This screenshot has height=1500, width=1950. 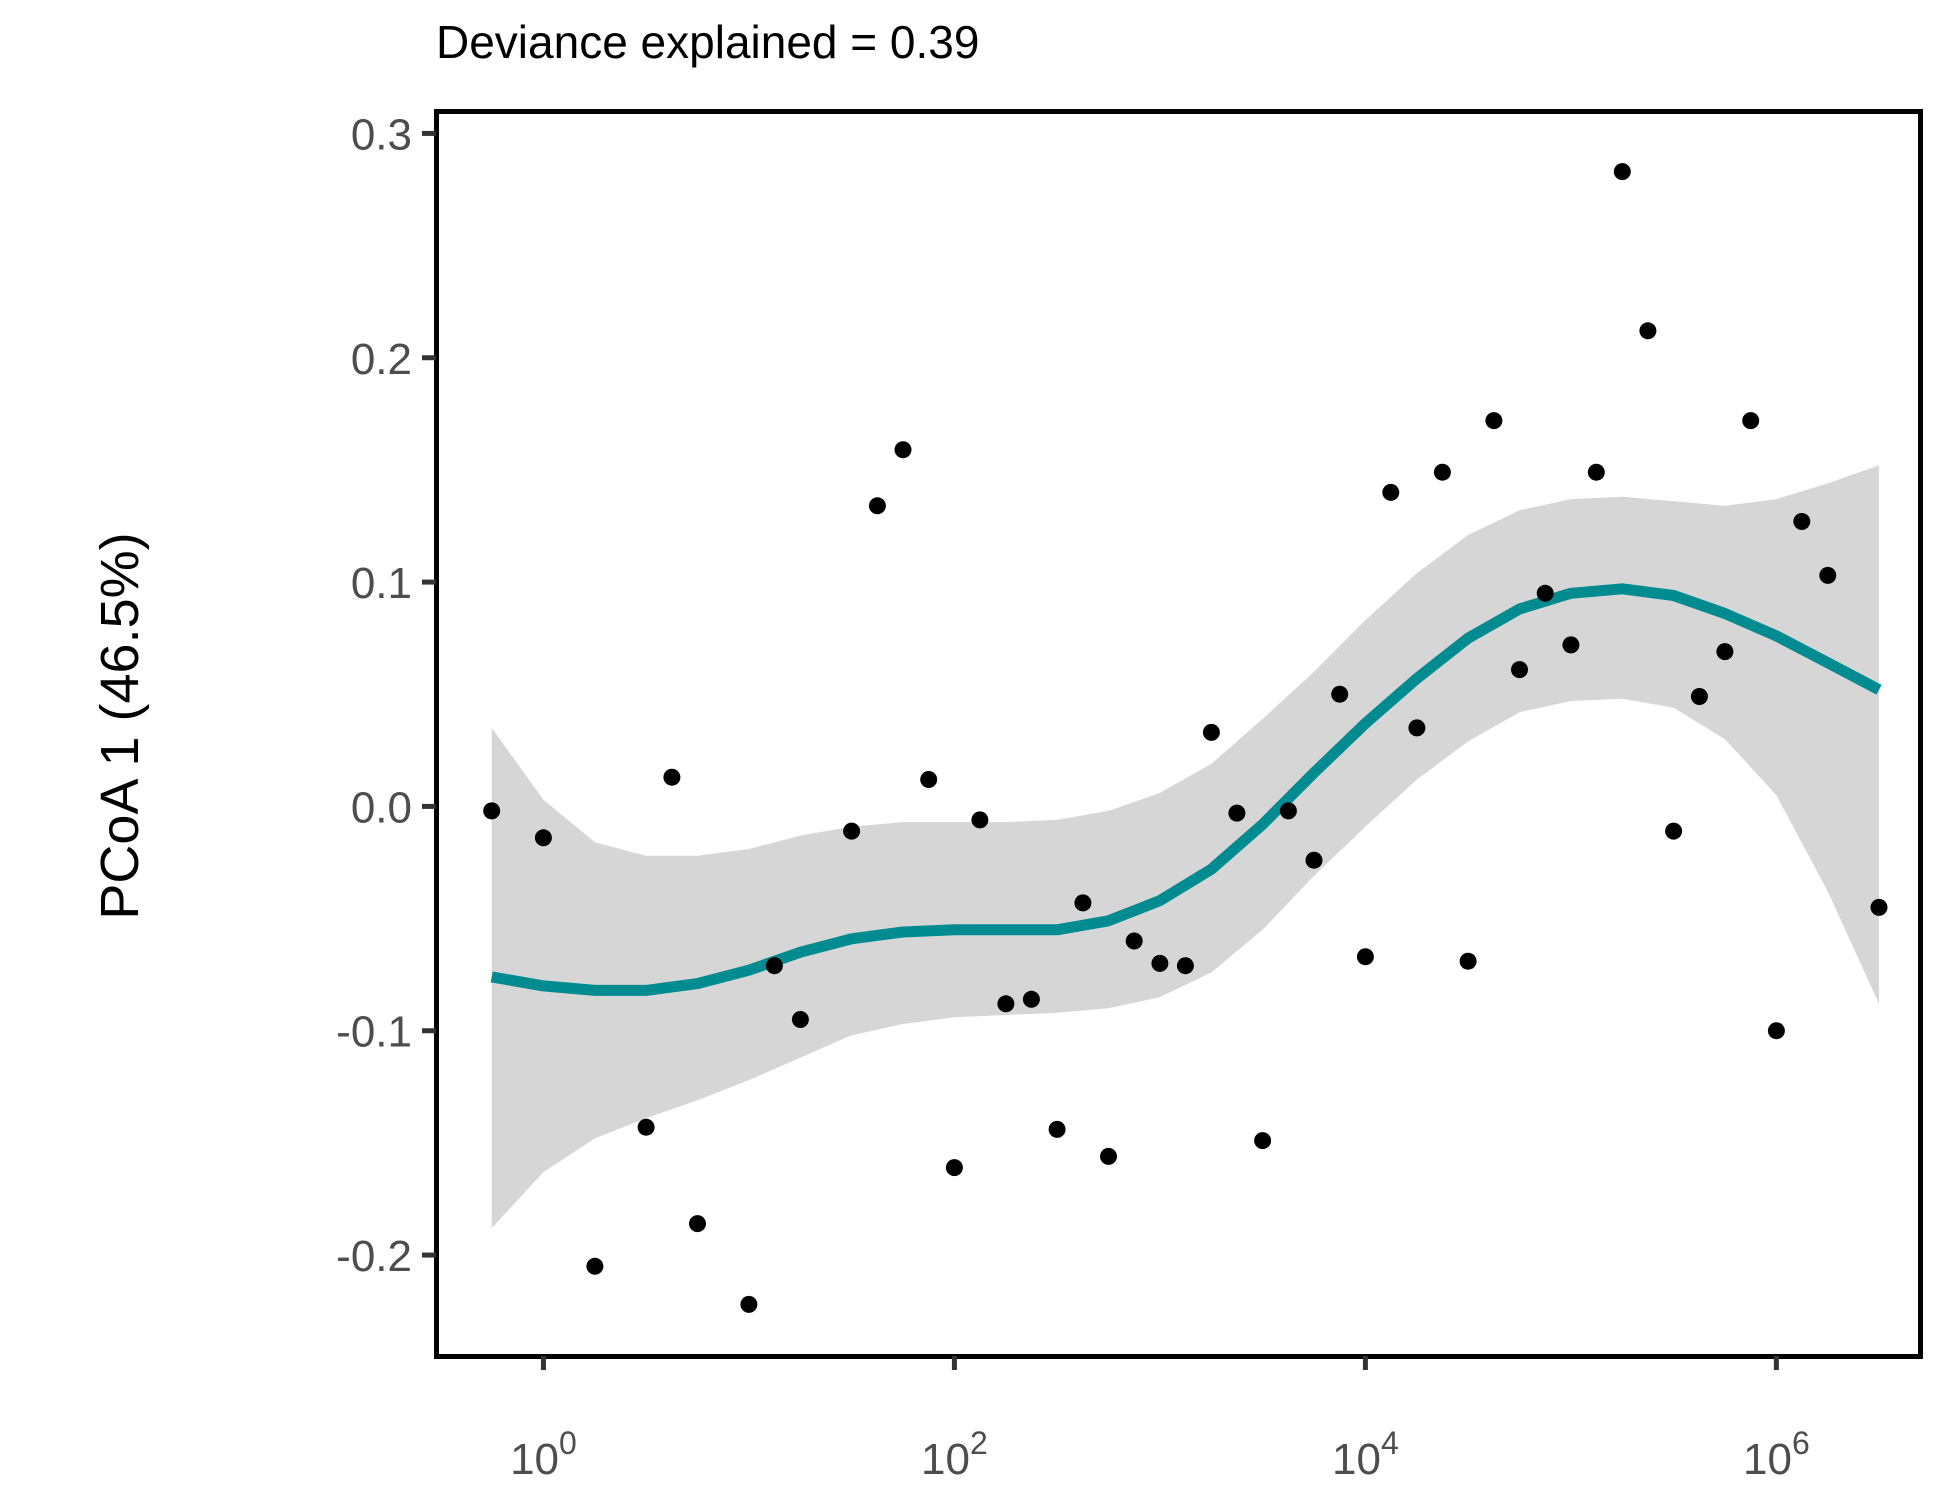 What do you see at coordinates (1365, 1454) in the screenshot?
I see `x-tick-label: 10⁴` at bounding box center [1365, 1454].